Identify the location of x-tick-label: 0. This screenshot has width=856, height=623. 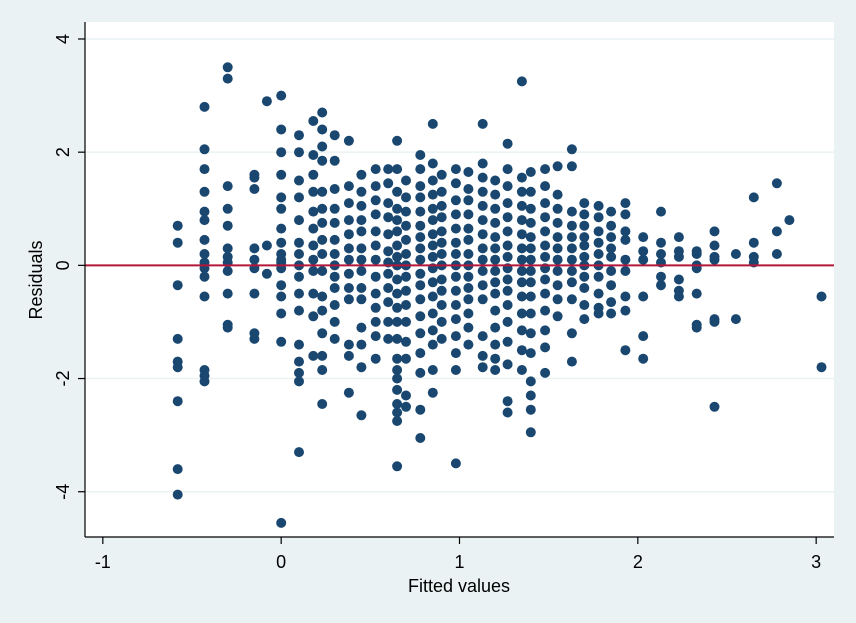
(281, 562).